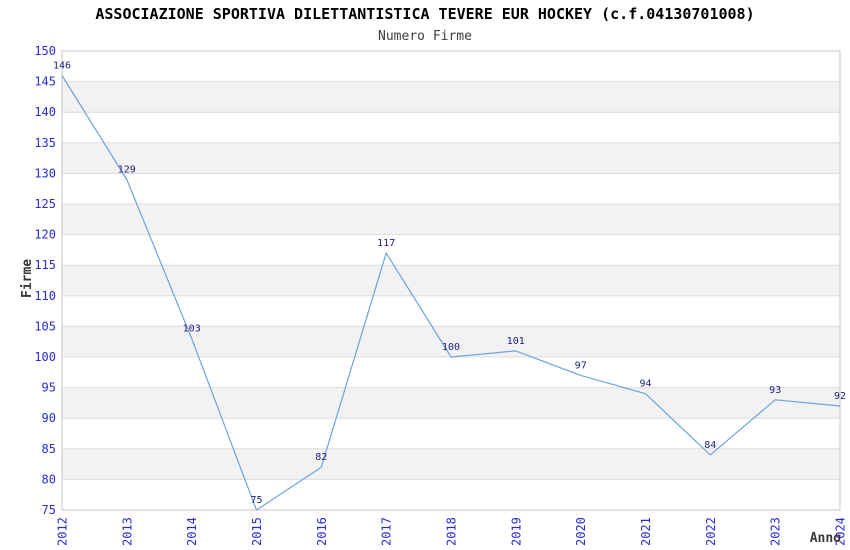 The image size is (850, 550). What do you see at coordinates (841, 531) in the screenshot?
I see `x-tick-label: 2024` at bounding box center [841, 531].